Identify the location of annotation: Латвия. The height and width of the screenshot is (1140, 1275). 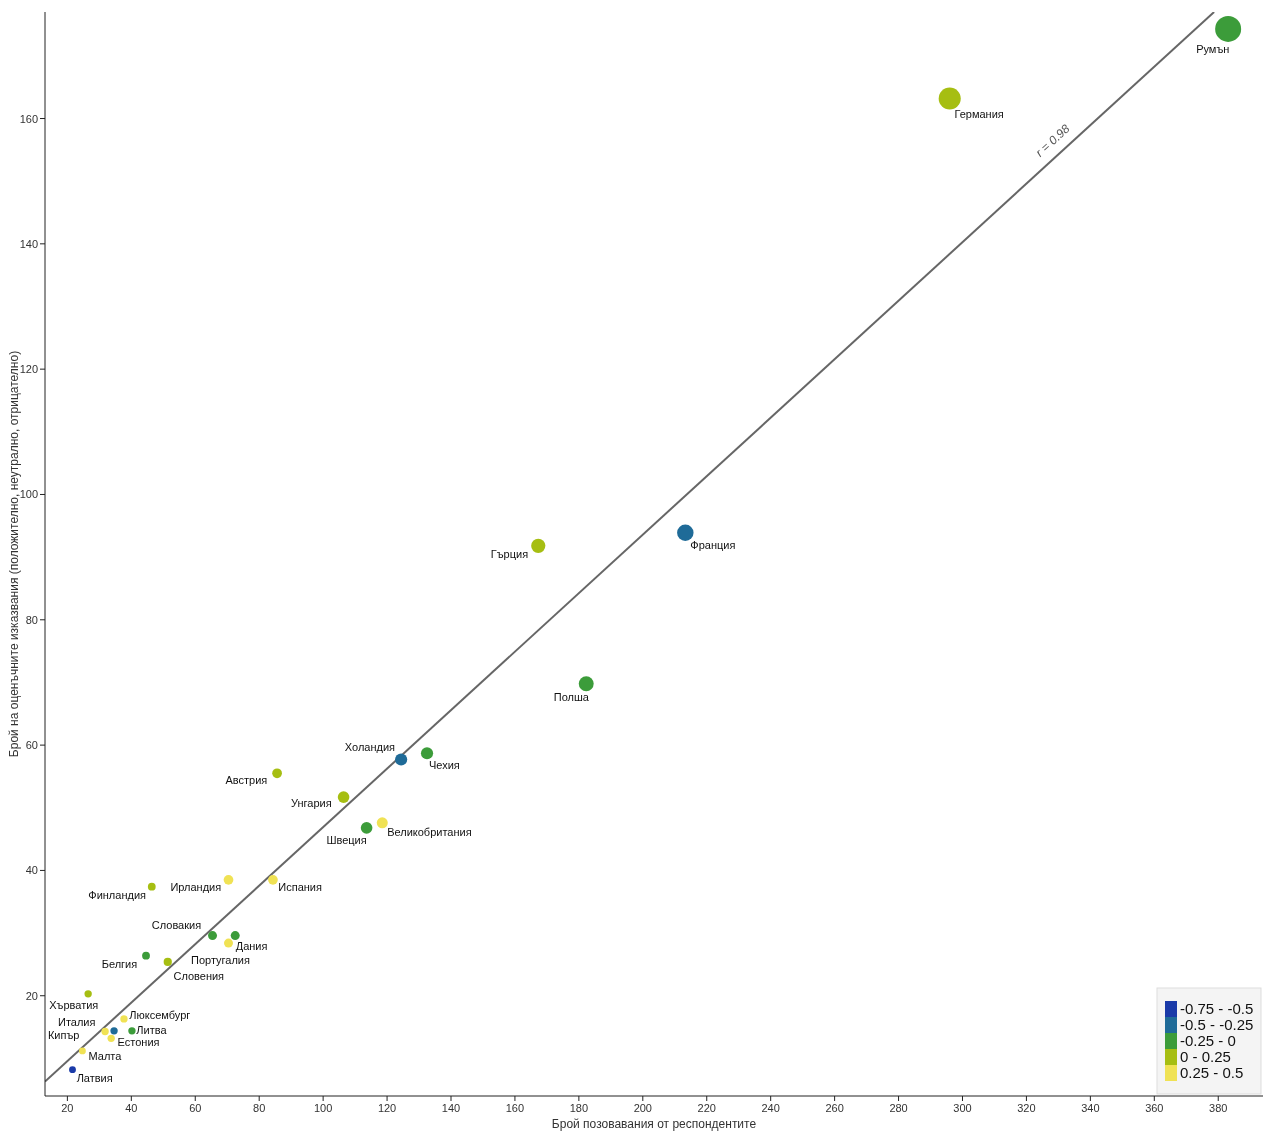
(94, 1078).